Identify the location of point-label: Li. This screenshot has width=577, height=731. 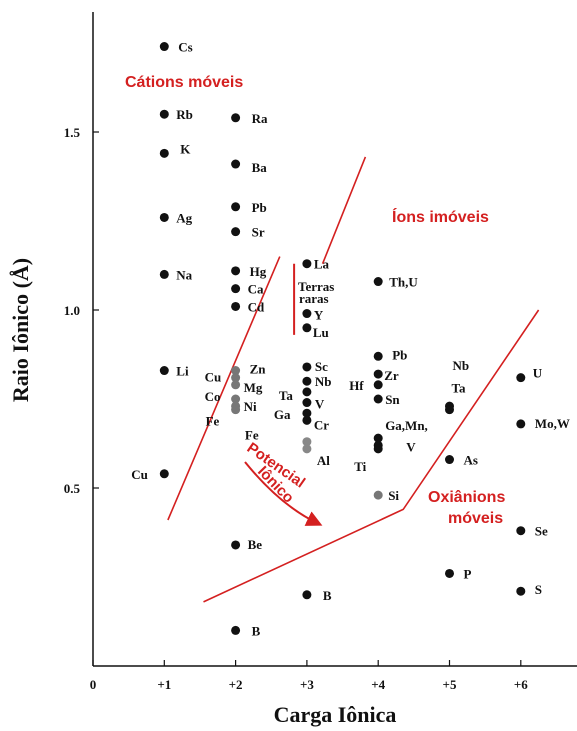
(182, 371).